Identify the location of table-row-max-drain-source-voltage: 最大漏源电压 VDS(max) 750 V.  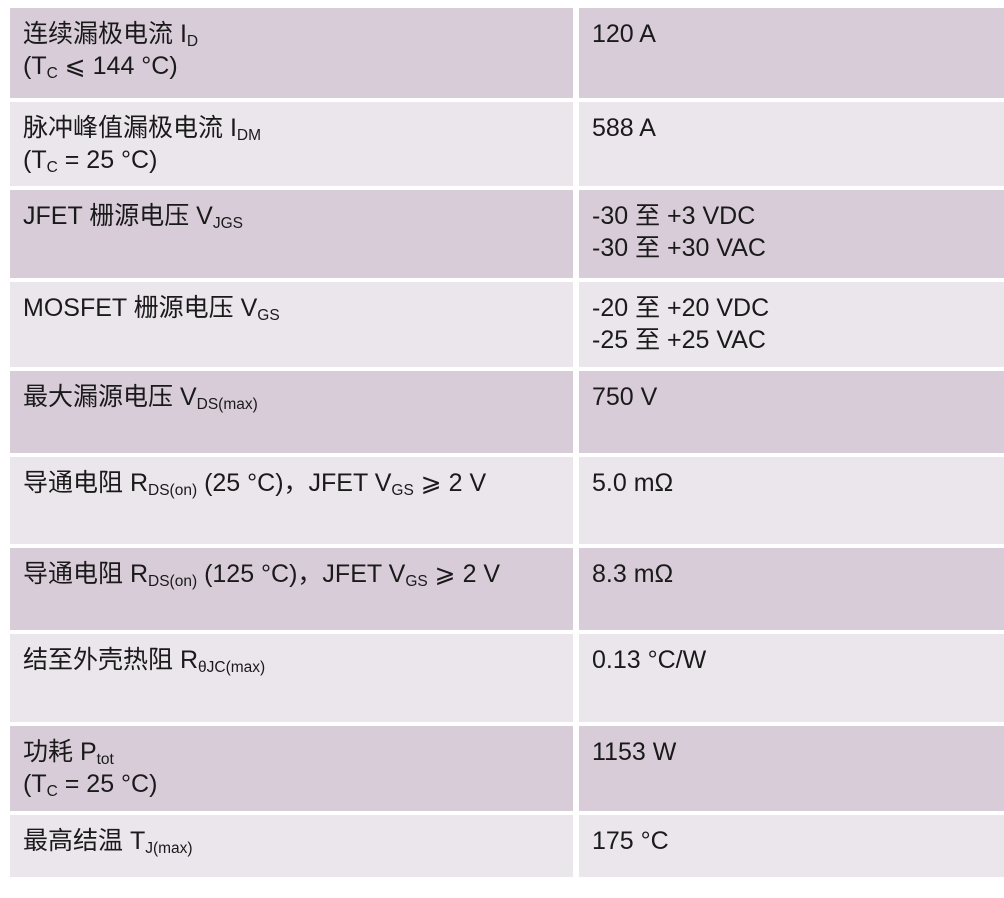
(507, 412).